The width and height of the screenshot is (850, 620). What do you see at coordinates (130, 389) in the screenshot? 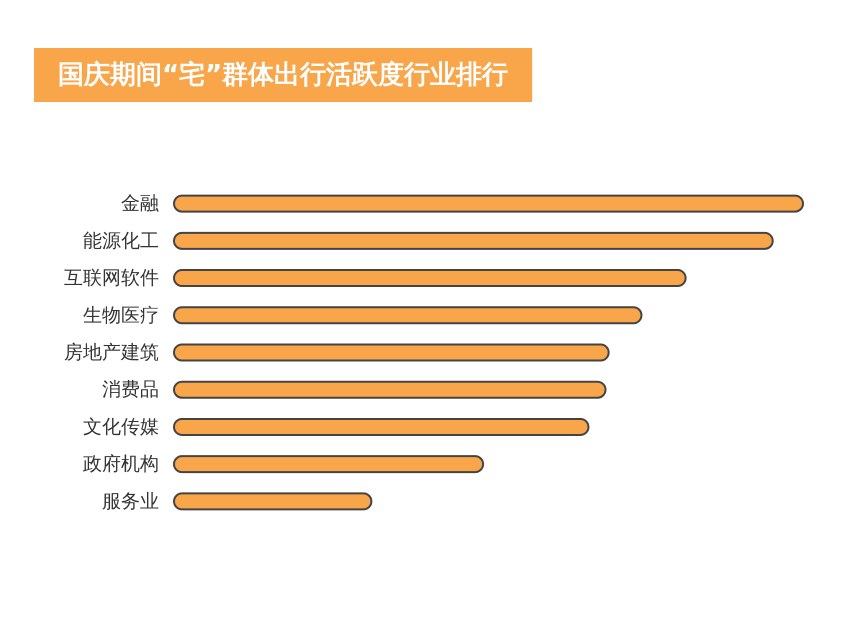
I see `y-tick-label: 消费品` at bounding box center [130, 389].